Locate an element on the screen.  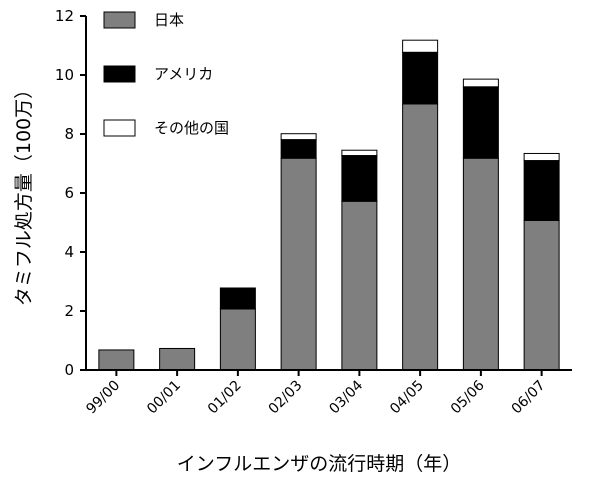
x-tick-label-00-01: 00/01 is located at coordinates (164, 398).